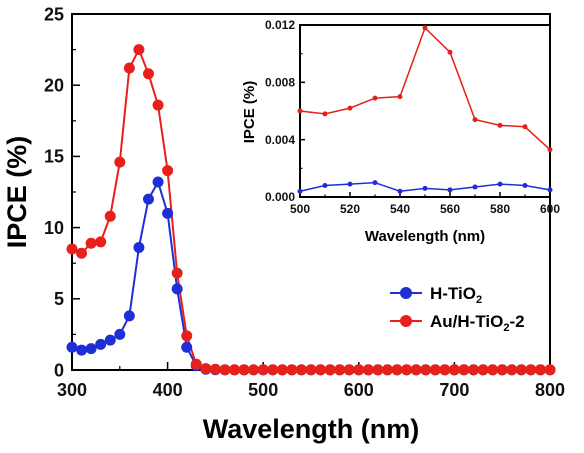  I want to click on inset-x-tick-label: 500, so click(300, 209).